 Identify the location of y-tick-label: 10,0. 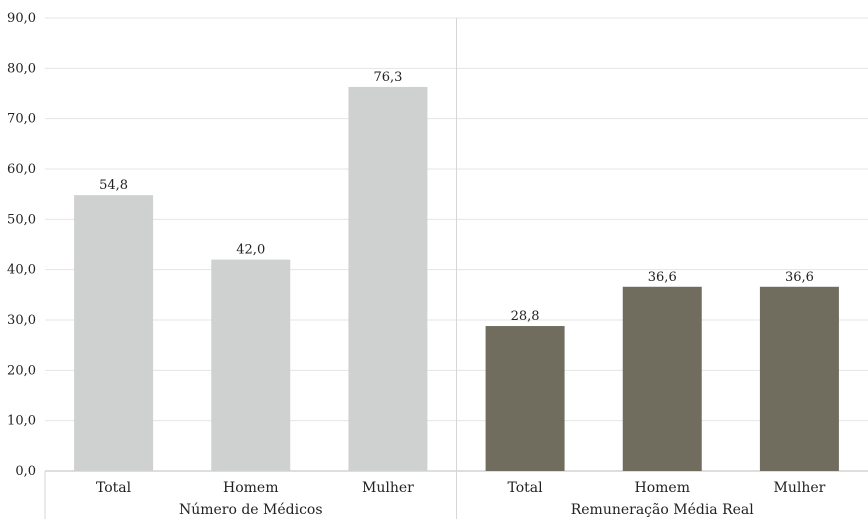
(21, 421).